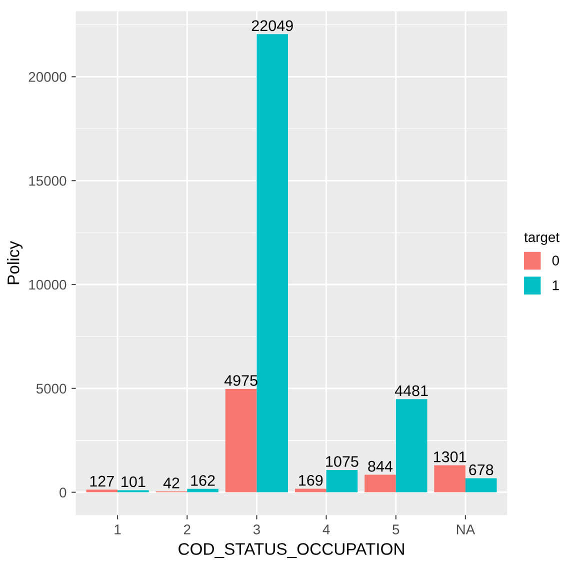 Image resolution: width=583 pixels, height=563 pixels. What do you see at coordinates (542, 239) in the screenshot?
I see `legend-title: target` at bounding box center [542, 239].